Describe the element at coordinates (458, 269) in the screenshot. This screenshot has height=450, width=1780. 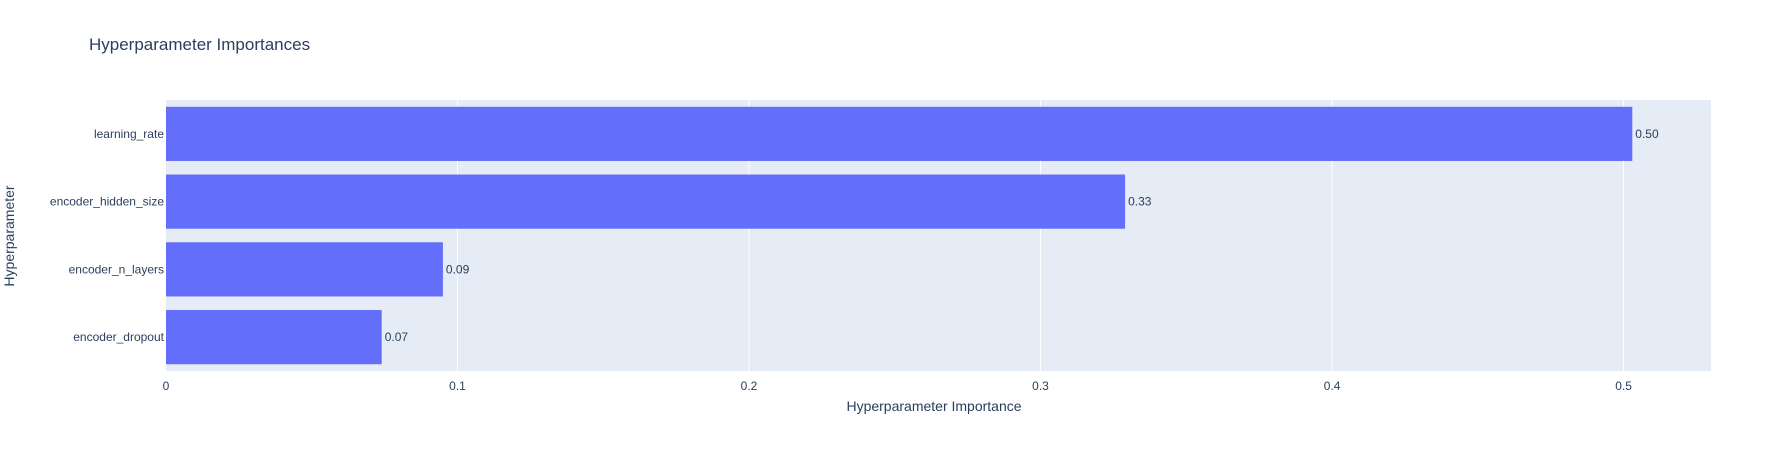
I see `data-label-encoder_n_layers: 0.09` at that location.